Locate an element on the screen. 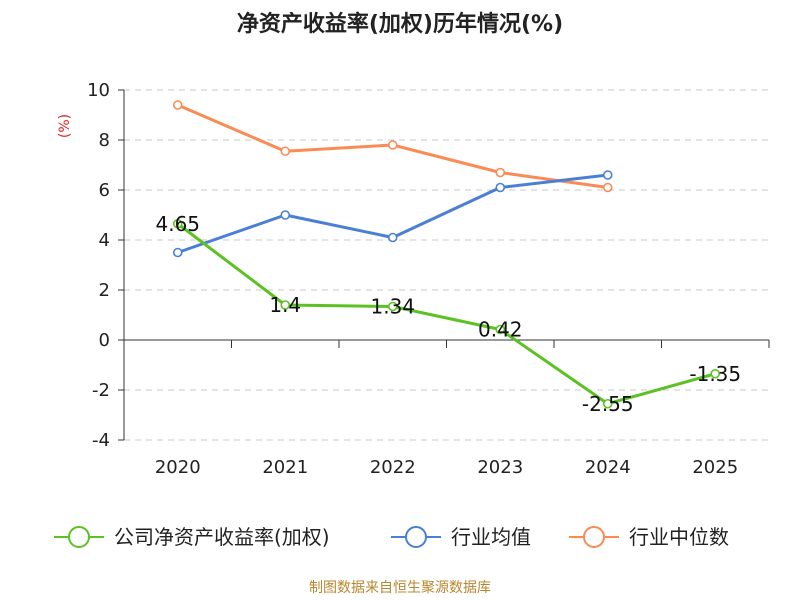 Image resolution: width=800 pixels, height=600 pixels. x-tick-label: 2021 is located at coordinates (285, 467).